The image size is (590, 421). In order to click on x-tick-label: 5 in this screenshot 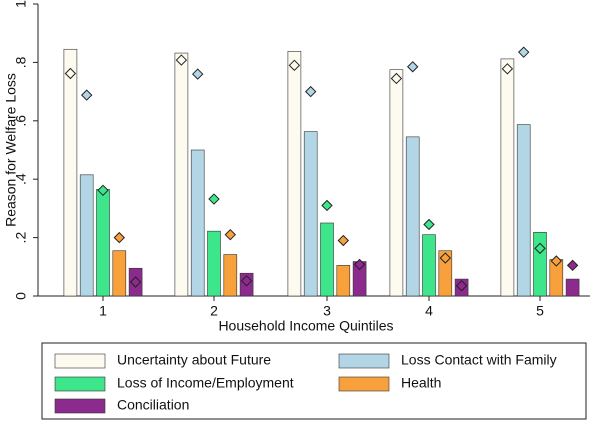, I will do `click(540, 311)`.